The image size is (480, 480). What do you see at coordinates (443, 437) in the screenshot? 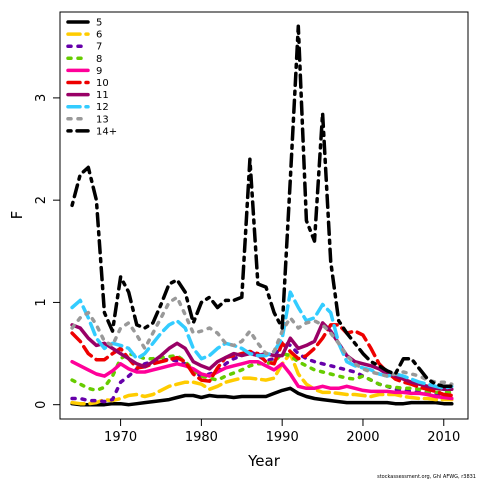
I see `x-tick-label: 2010` at bounding box center [443, 437].